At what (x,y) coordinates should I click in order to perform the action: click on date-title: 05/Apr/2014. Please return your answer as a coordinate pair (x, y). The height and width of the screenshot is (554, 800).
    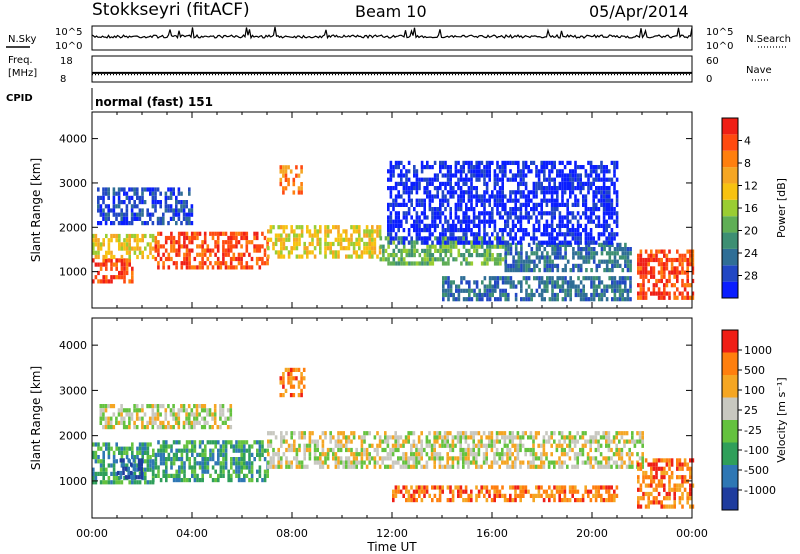
    Looking at the image, I should click on (639, 11).